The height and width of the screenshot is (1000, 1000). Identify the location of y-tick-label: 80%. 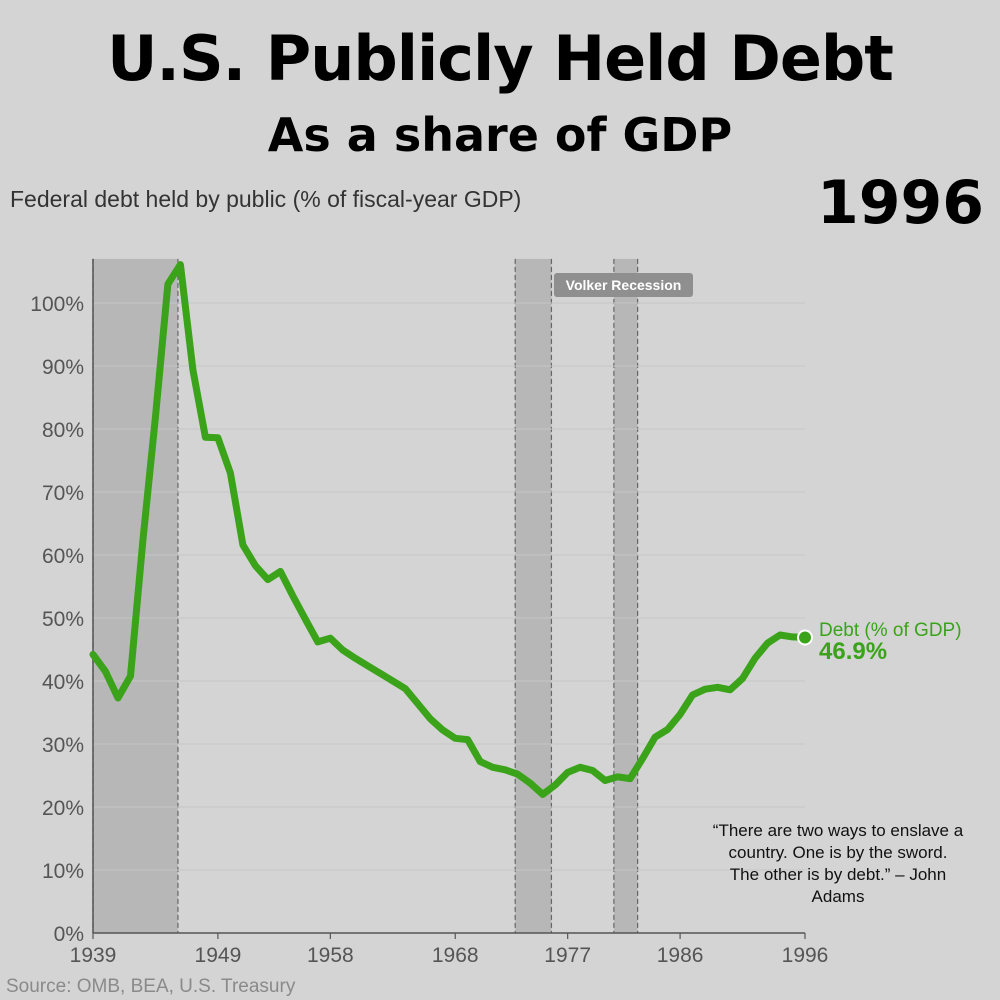
(63, 430).